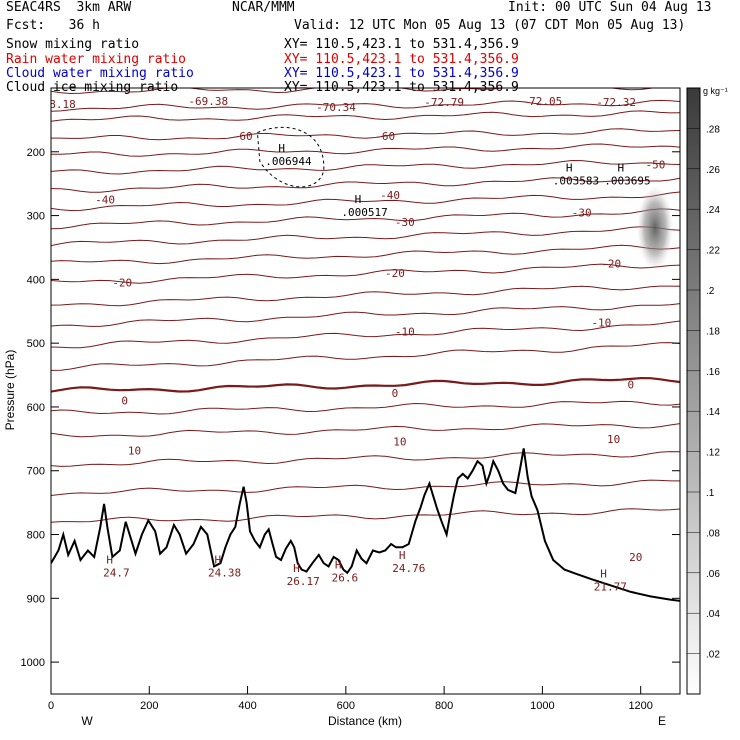 The width and height of the screenshot is (740, 740). Describe the element at coordinates (51, 706) in the screenshot. I see `x-tick-label: 0` at that location.